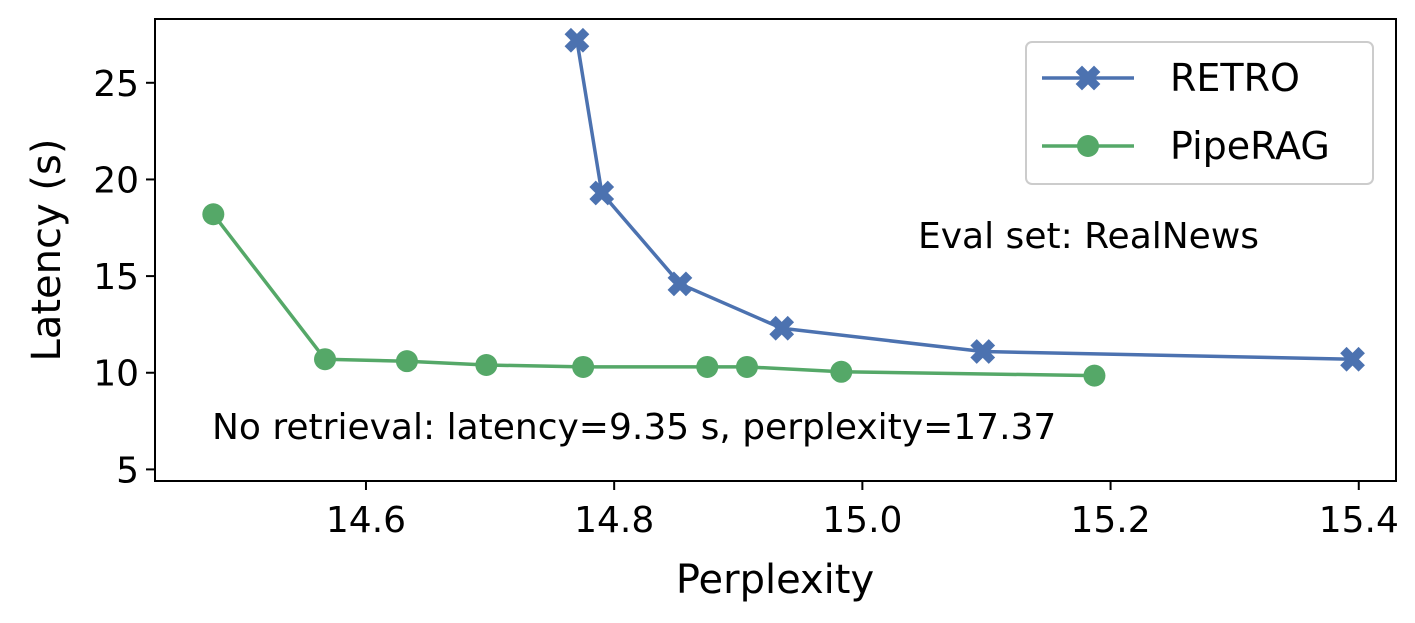  I want to click on xtick-labels: 14.6 14.8 15.0 15.2 15.4, so click(862, 520).